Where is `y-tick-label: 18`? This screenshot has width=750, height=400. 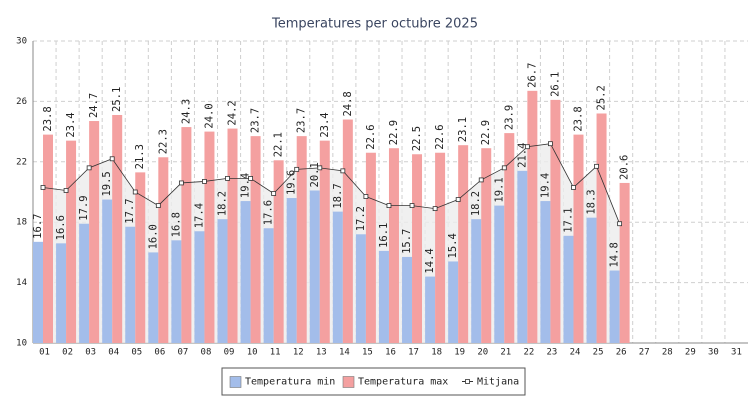
y-tick-label: 18 is located at coordinates (21, 223).